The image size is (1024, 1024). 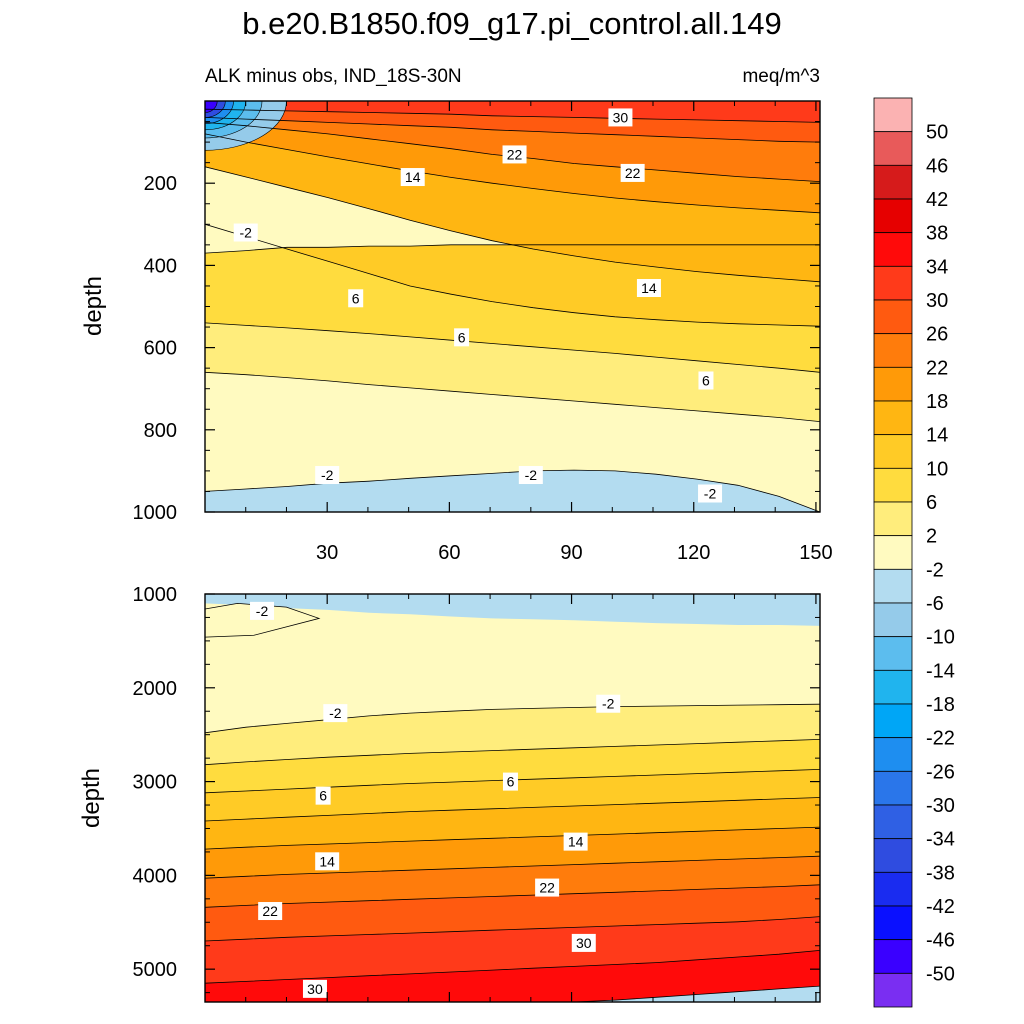 What do you see at coordinates (940, 705) in the screenshot?
I see `colorbar-label: -18` at bounding box center [940, 705].